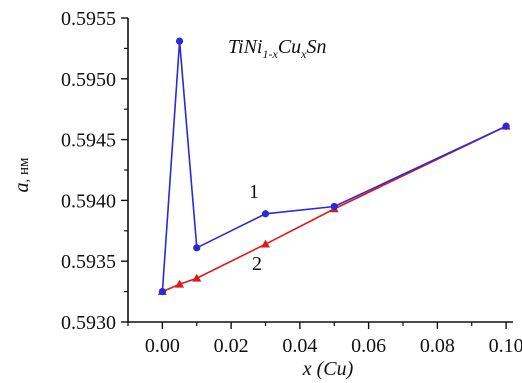 Image resolution: width=522 pixels, height=383 pixels. What do you see at coordinates (309, 369) in the screenshot?
I see `x-axis-variable: x` at bounding box center [309, 369].